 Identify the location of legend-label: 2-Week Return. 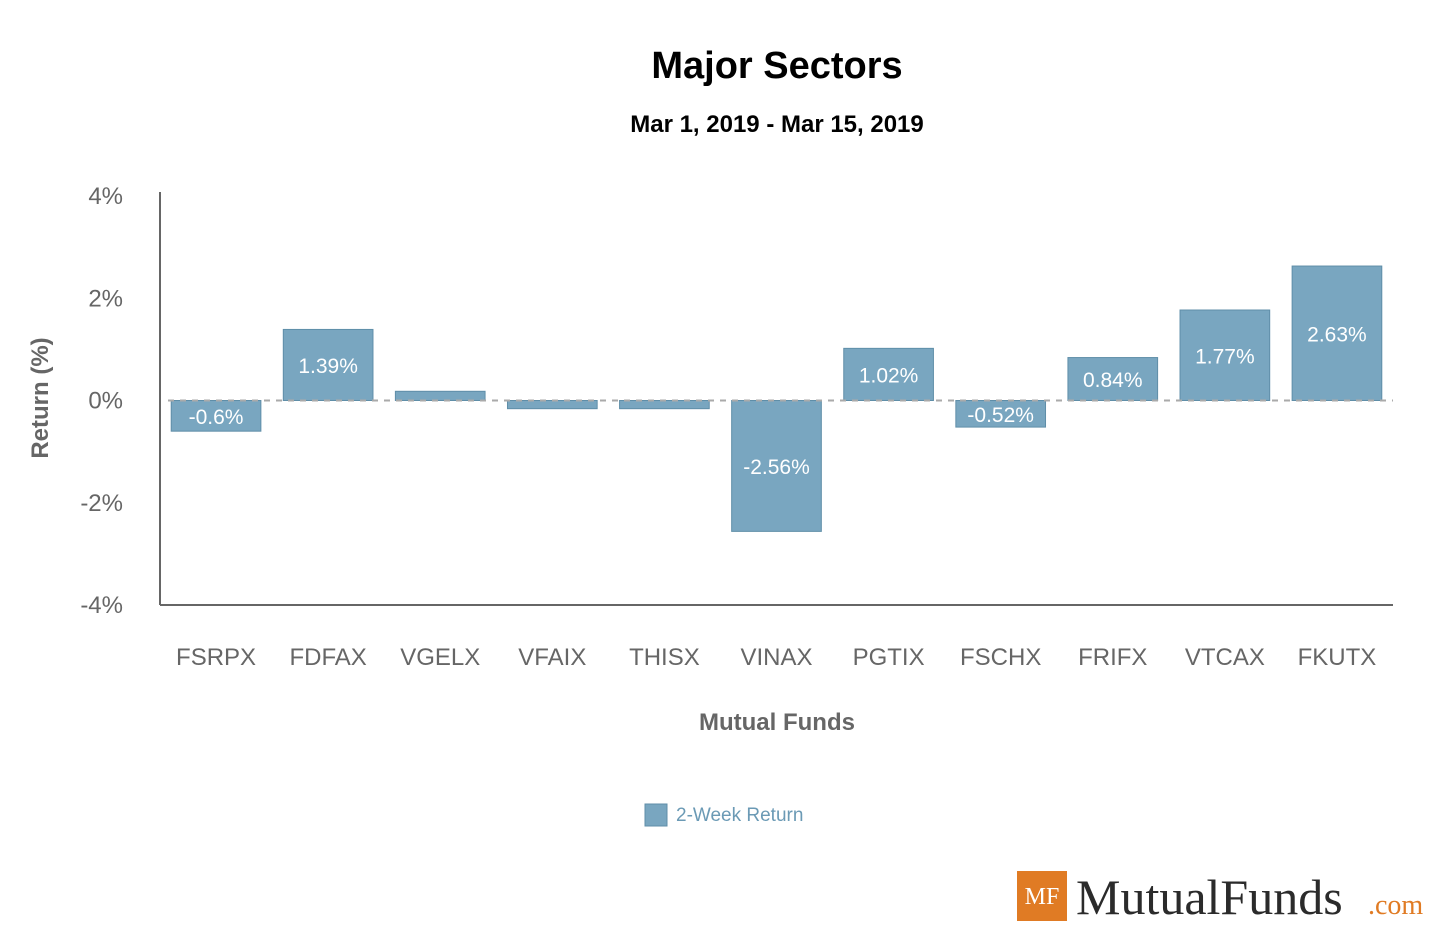
(739, 815).